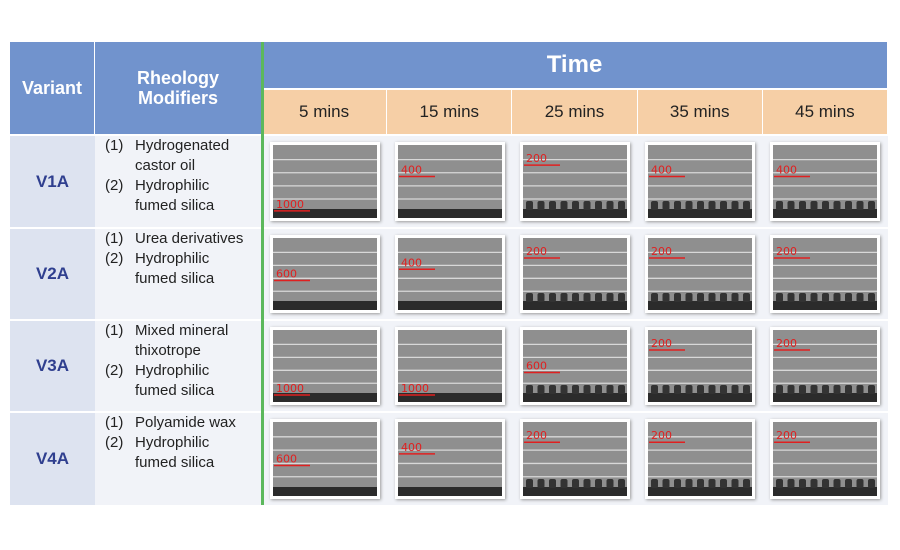  I want to click on item-number: (2), so click(114, 185).